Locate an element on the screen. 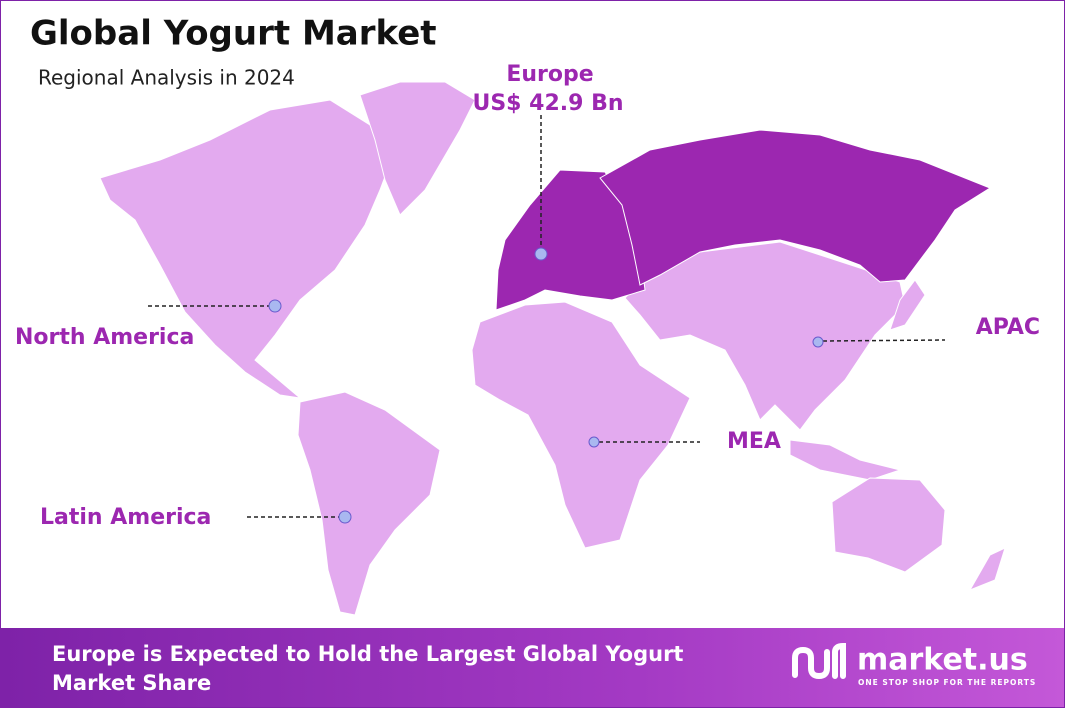 This screenshot has height=708, width=1065. logo: market.us ONE STOP SHOP FOR THE REPORTS is located at coordinates (914, 664).